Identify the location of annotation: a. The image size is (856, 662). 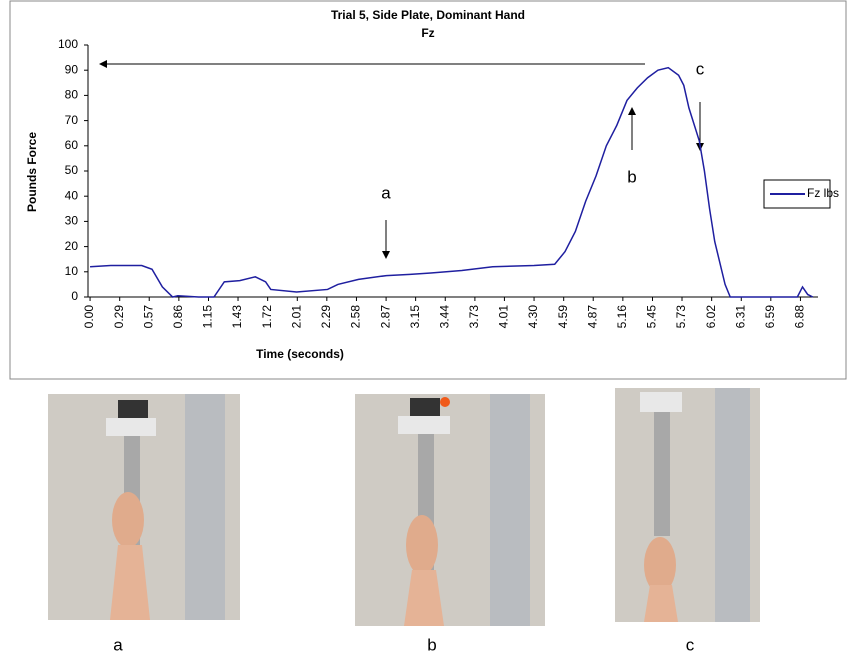
(386, 192).